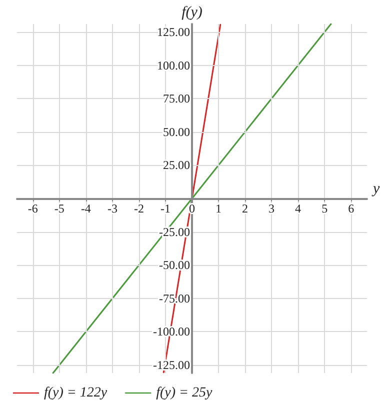 The width and height of the screenshot is (384, 409). I want to click on y-tick-label: 125.00, so click(173, 31).